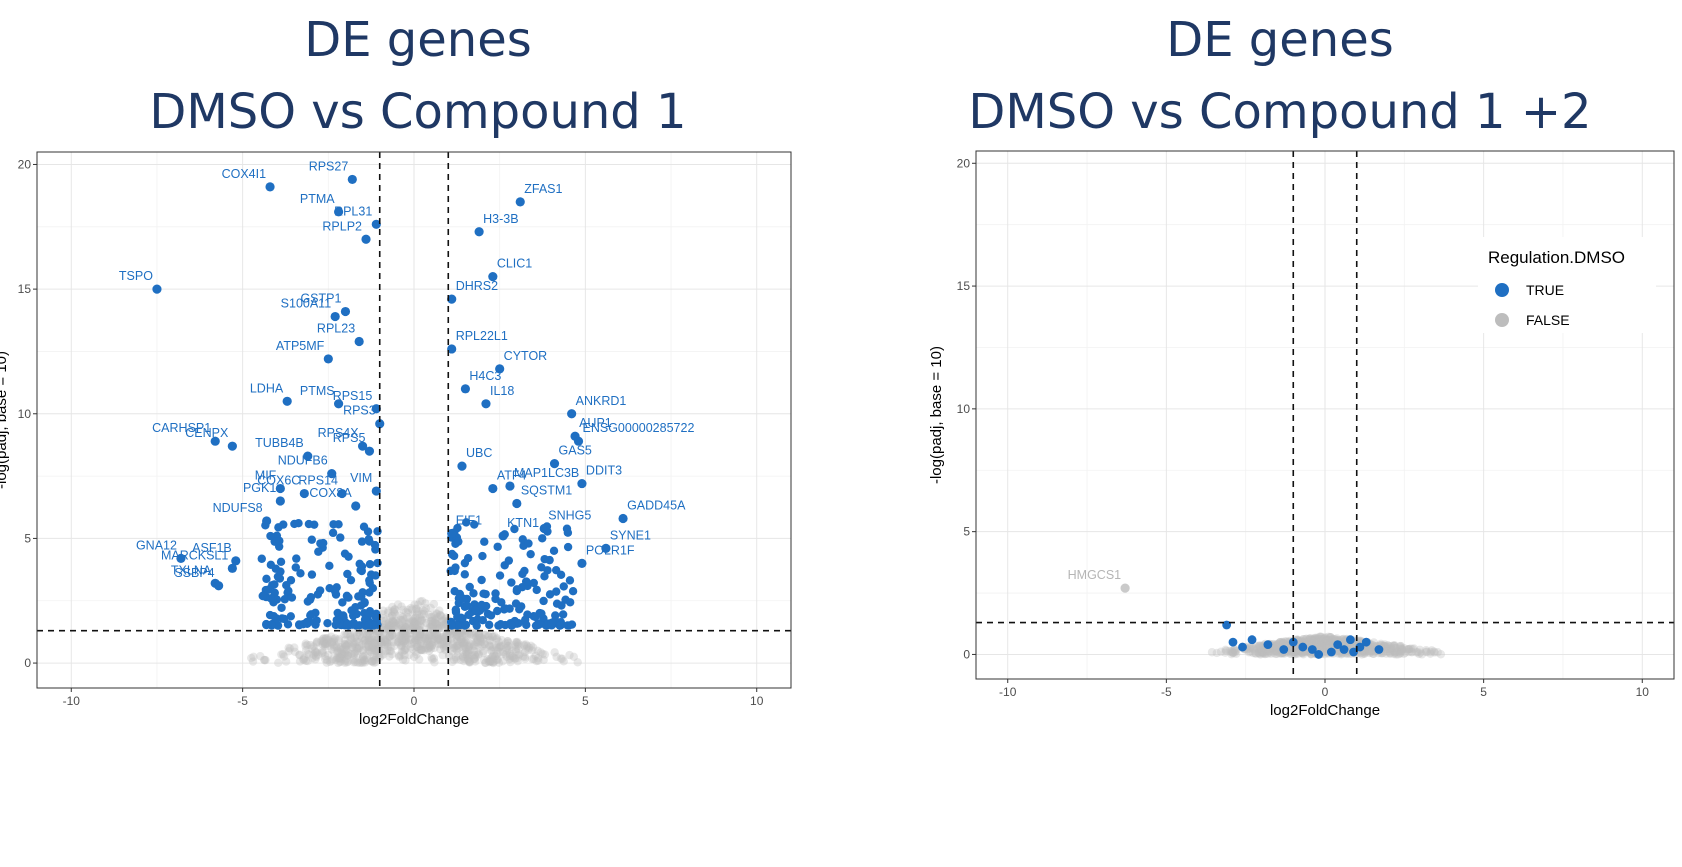 The height and width of the screenshot is (867, 1682). I want to click on right-title-line2: DMSO vs Compound 1 +2, so click(1280, 112).